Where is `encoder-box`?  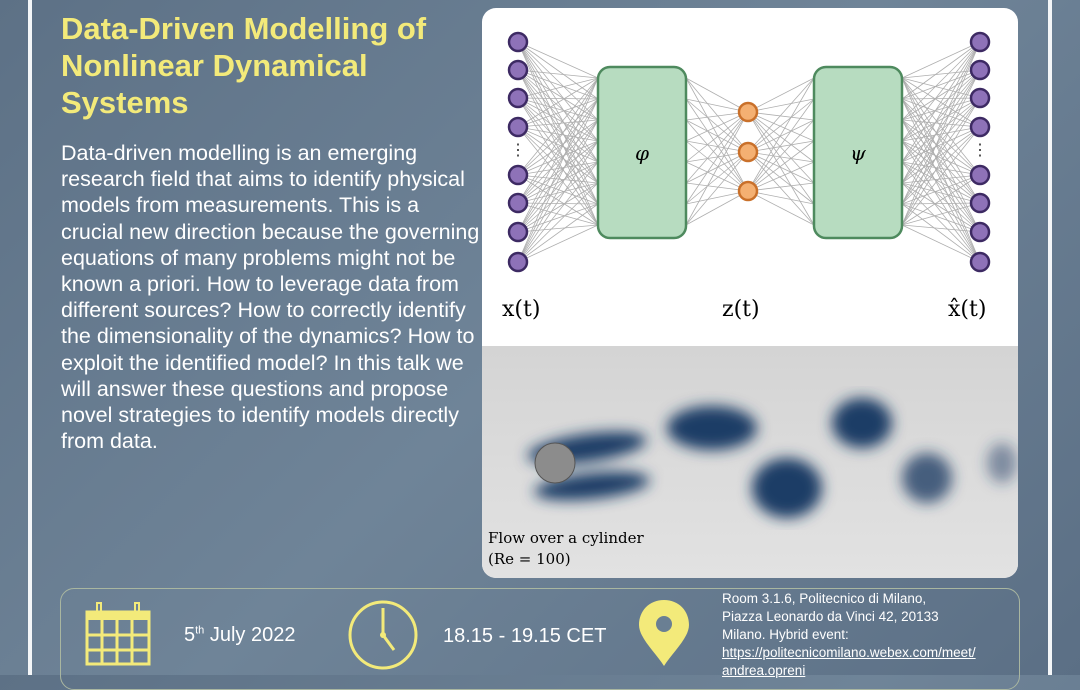 encoder-box is located at coordinates (642, 152).